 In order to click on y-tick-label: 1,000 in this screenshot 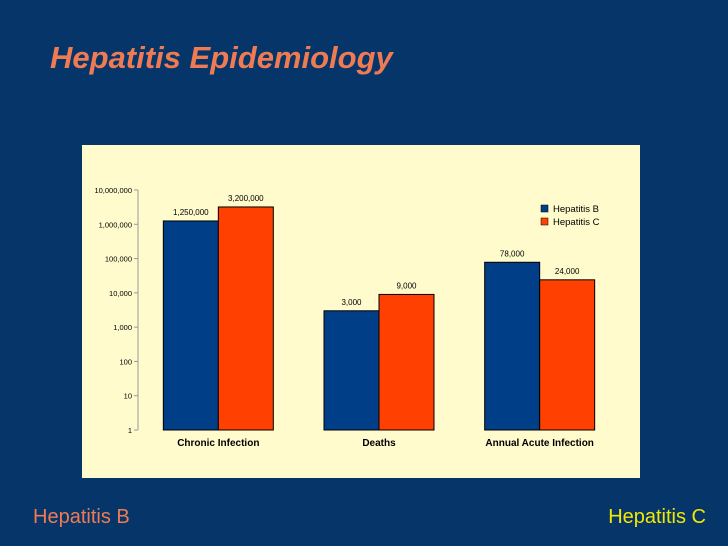, I will do `click(122, 327)`.